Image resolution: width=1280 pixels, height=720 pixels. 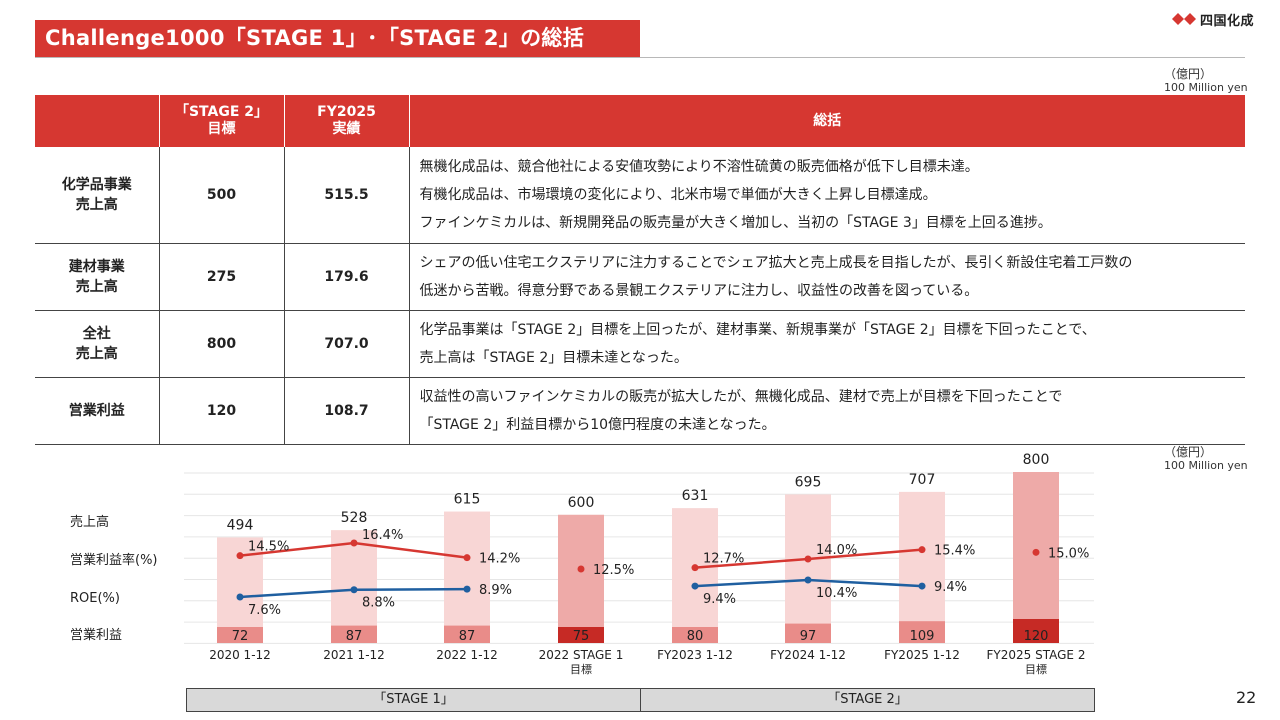 I want to click on chart-row-label: ROE(%), so click(x=95, y=598).